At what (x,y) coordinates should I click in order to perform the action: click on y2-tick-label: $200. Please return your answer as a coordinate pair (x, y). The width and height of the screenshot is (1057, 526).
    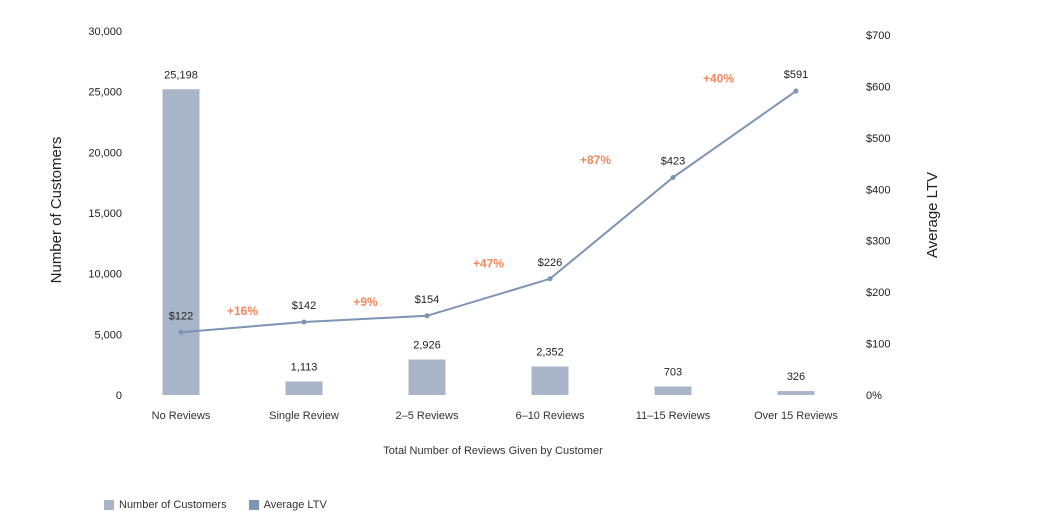
    Looking at the image, I should click on (878, 293).